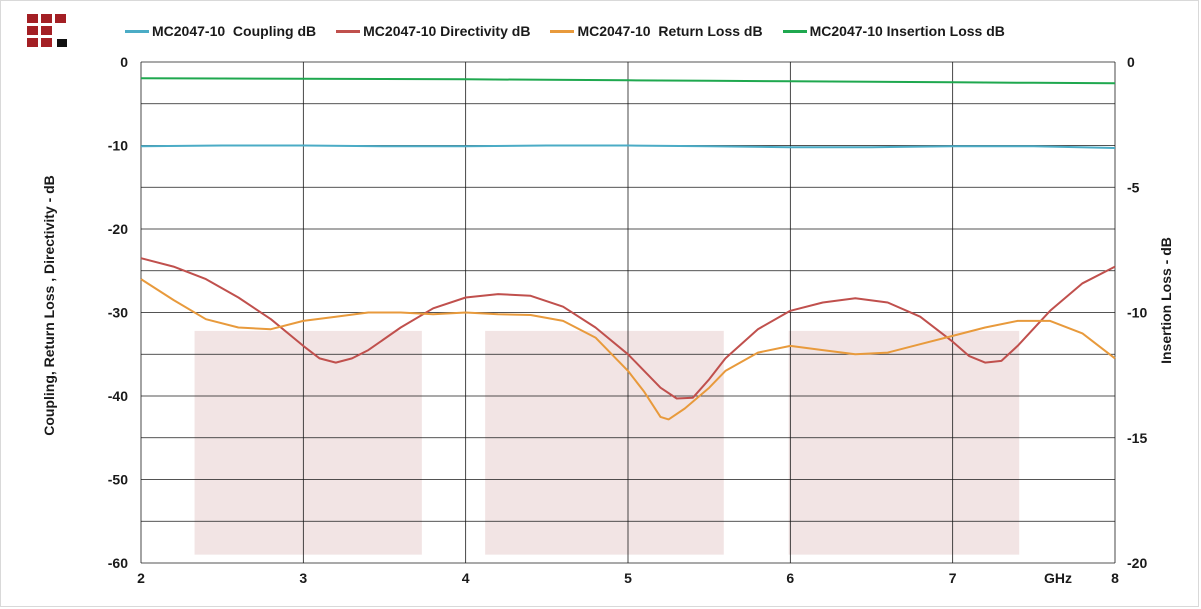  I want to click on y-right-tick-label: -5, so click(1133, 187).